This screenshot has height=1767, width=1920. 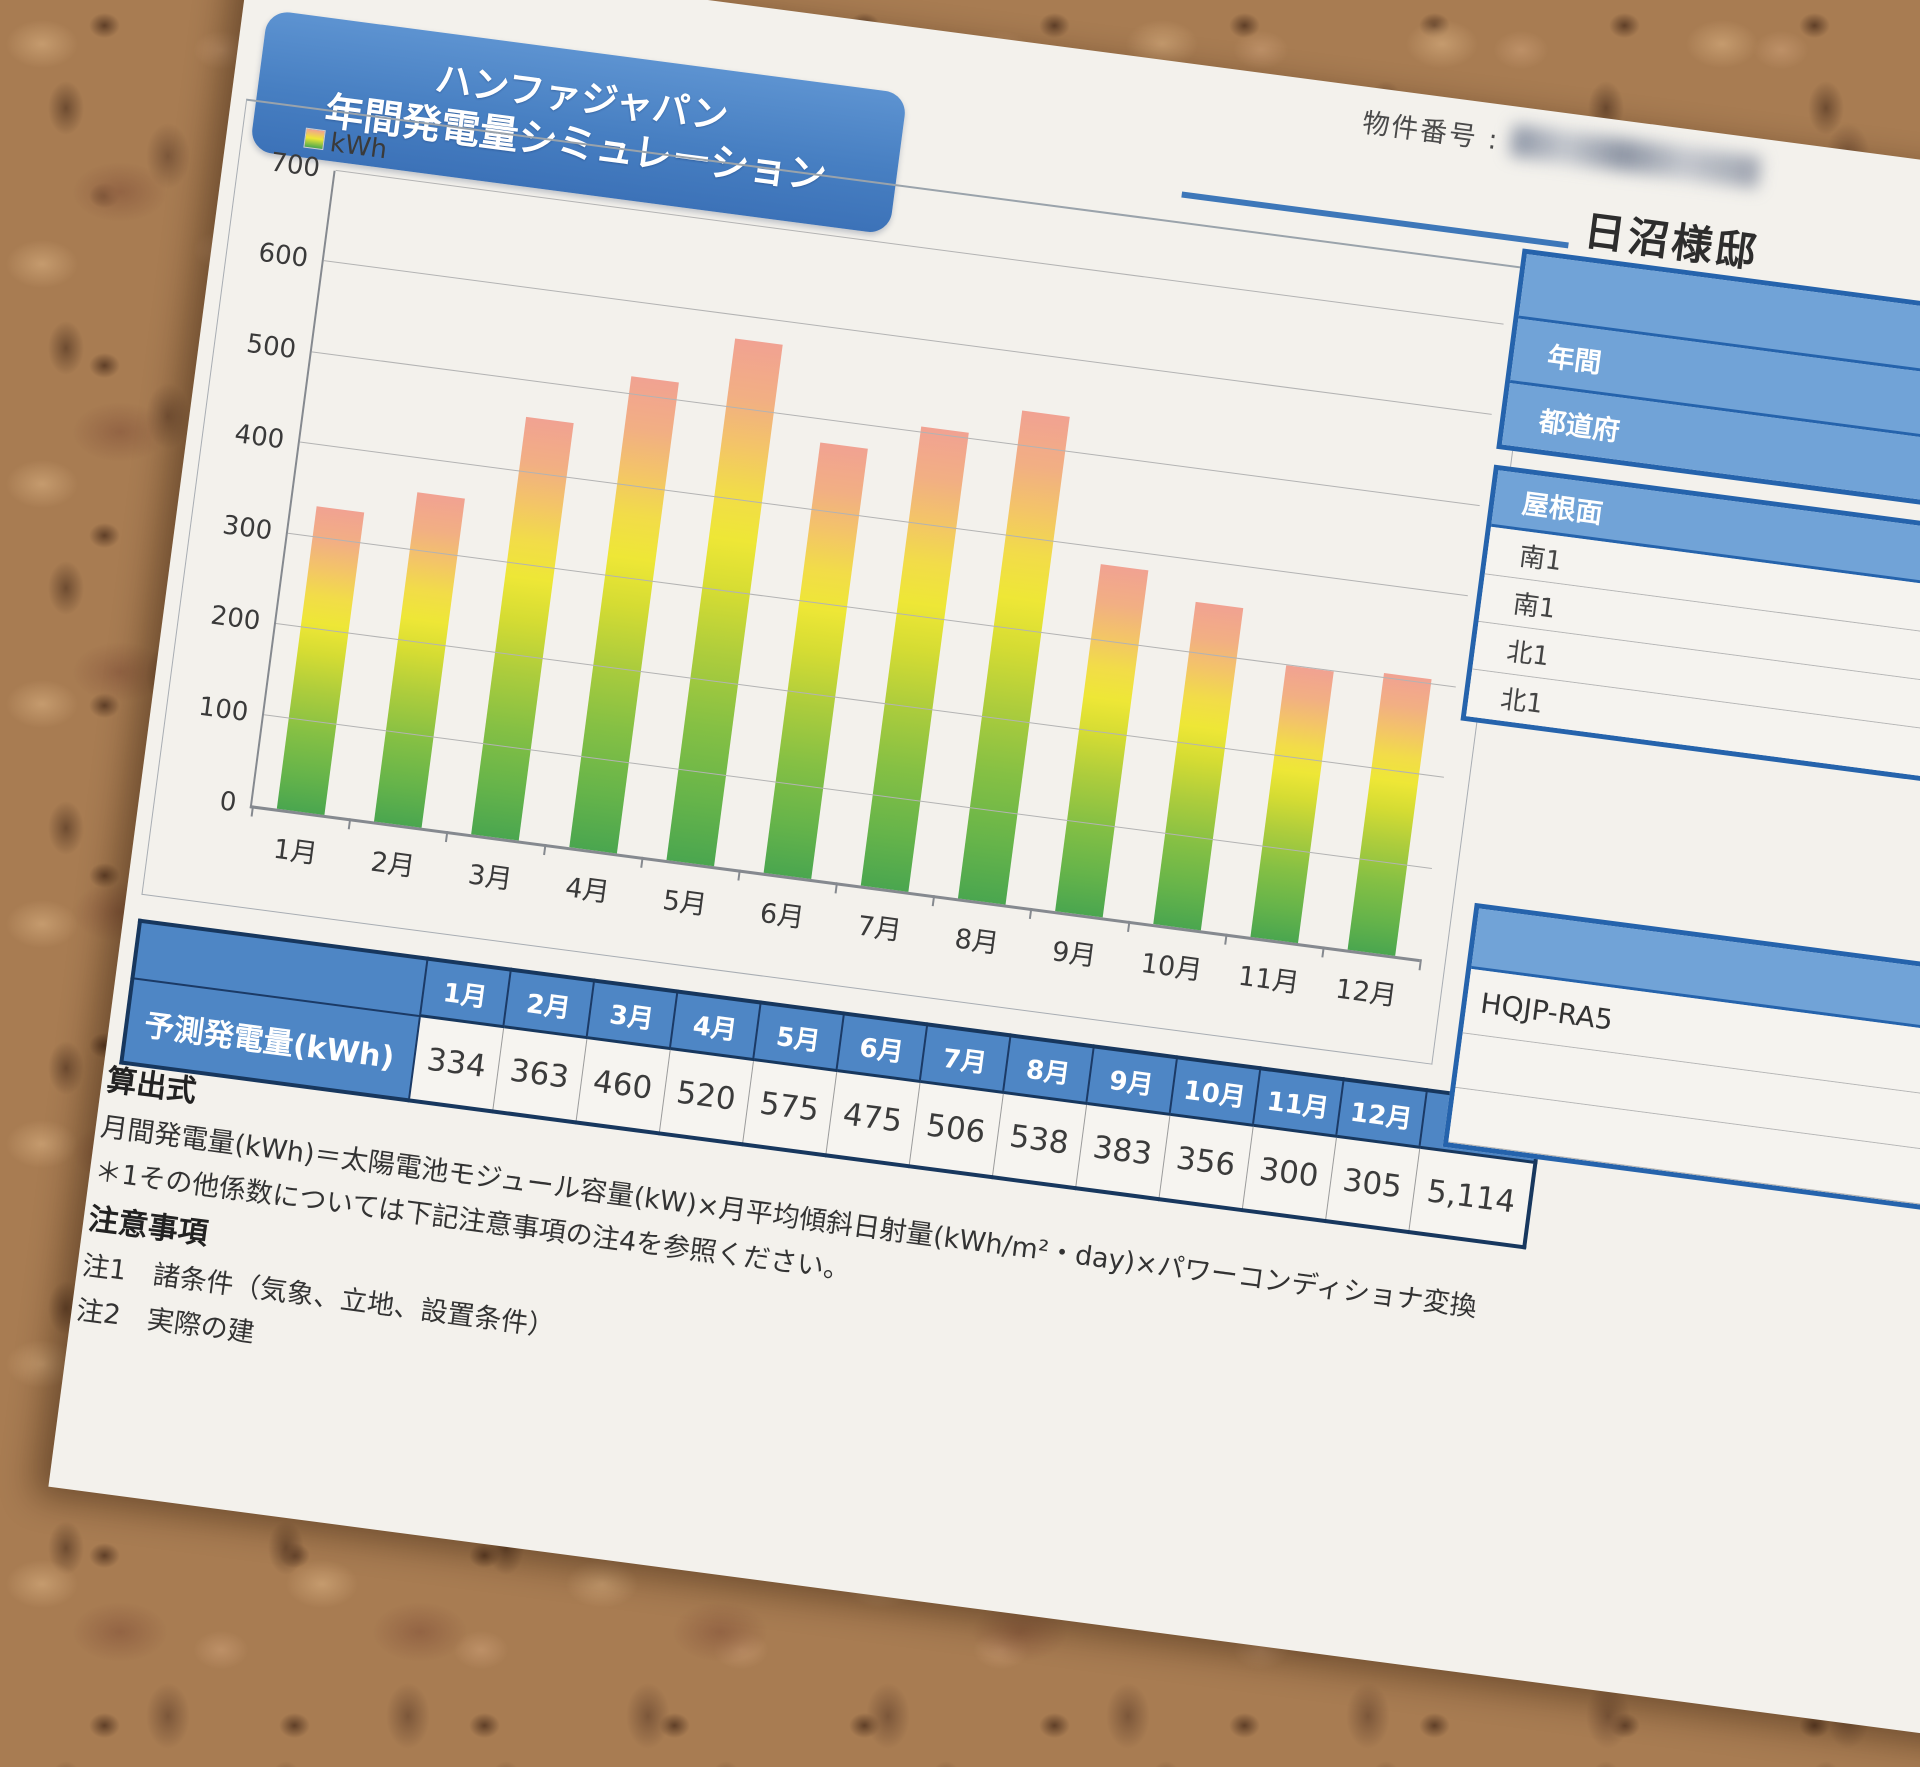 What do you see at coordinates (314, 139) in the screenshot?
I see `legend-gradient-swatch-icon` at bounding box center [314, 139].